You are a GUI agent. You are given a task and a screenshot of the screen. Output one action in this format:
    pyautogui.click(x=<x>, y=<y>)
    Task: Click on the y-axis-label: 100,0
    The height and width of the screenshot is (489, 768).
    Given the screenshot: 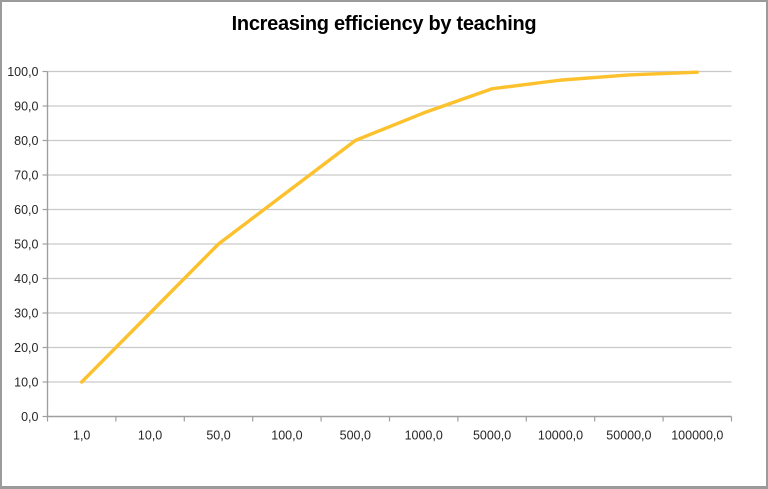 What is the action you would take?
    pyautogui.click(x=22, y=72)
    